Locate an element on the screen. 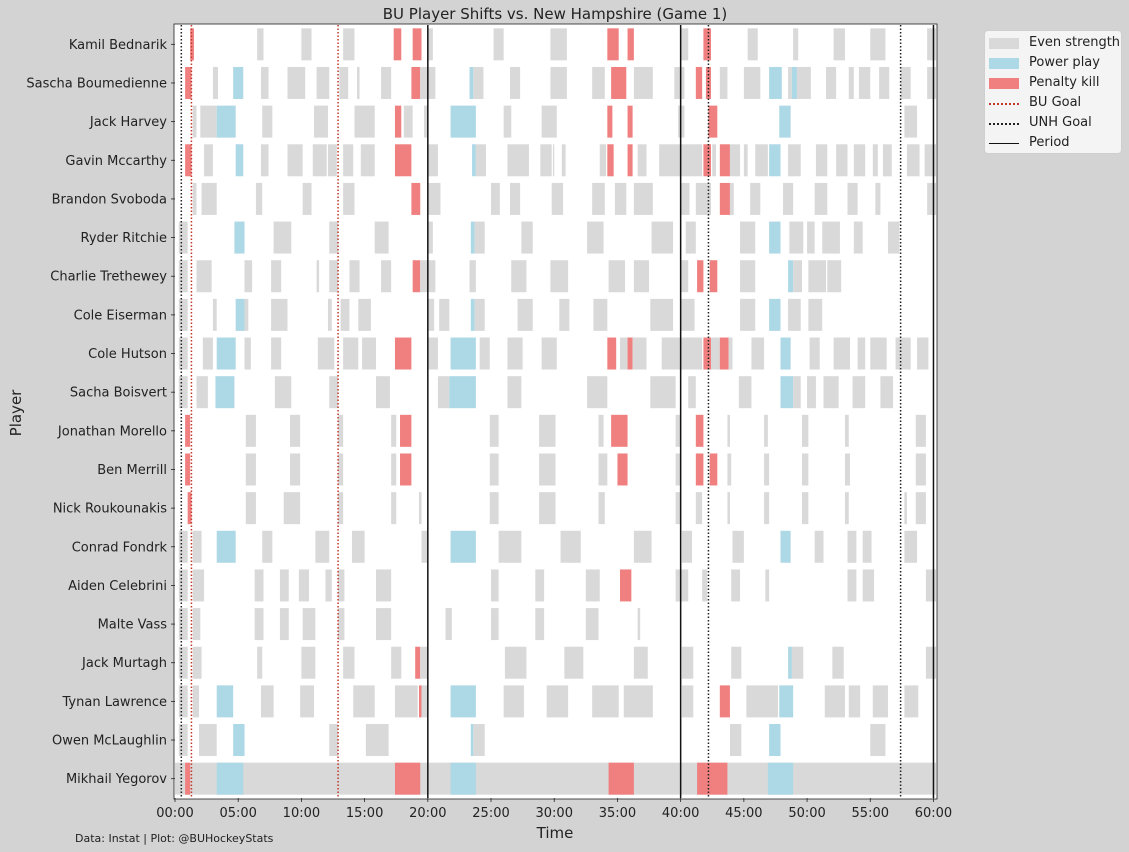 This screenshot has width=1129, height=852. player-label-tynan-lawrence: Tynan Lawrence is located at coordinates (114, 702).